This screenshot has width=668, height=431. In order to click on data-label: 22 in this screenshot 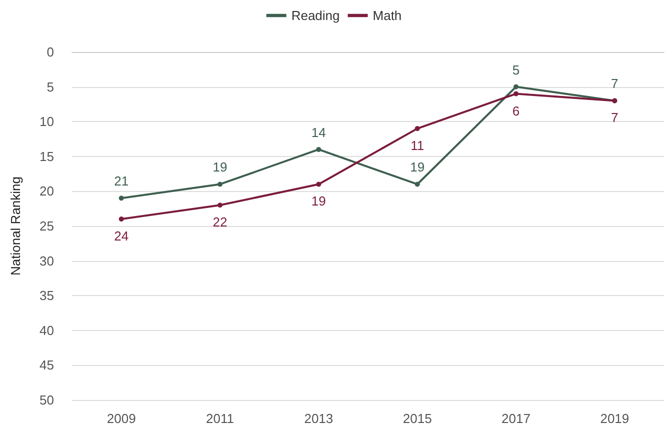, I will do `click(220, 222)`.